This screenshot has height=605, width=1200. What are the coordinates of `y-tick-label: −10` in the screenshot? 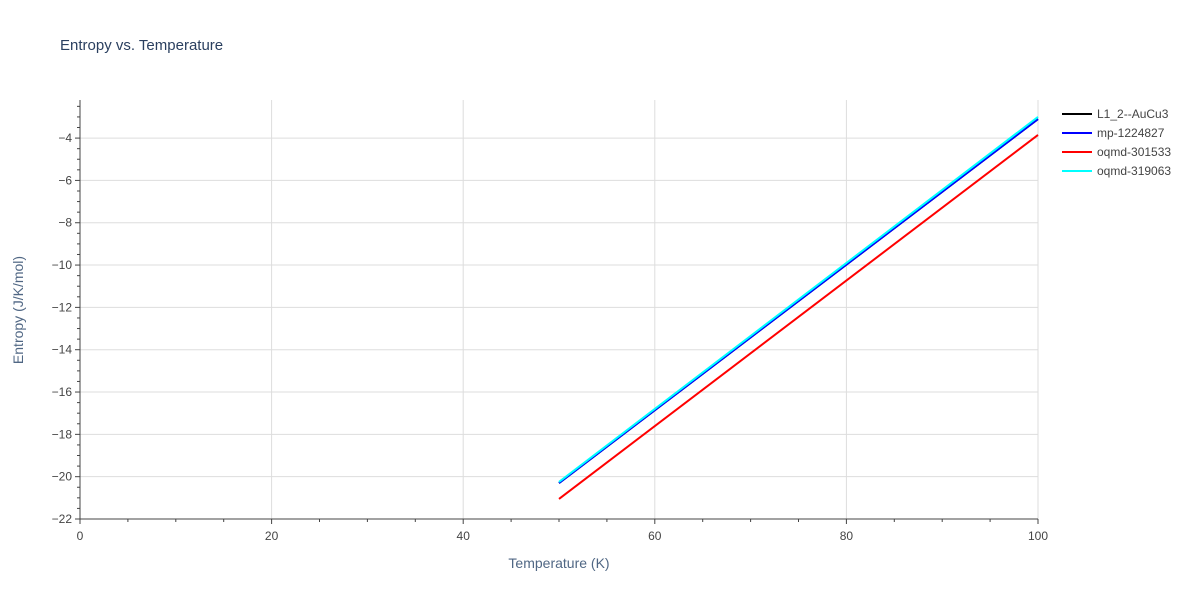 It's located at (62, 265).